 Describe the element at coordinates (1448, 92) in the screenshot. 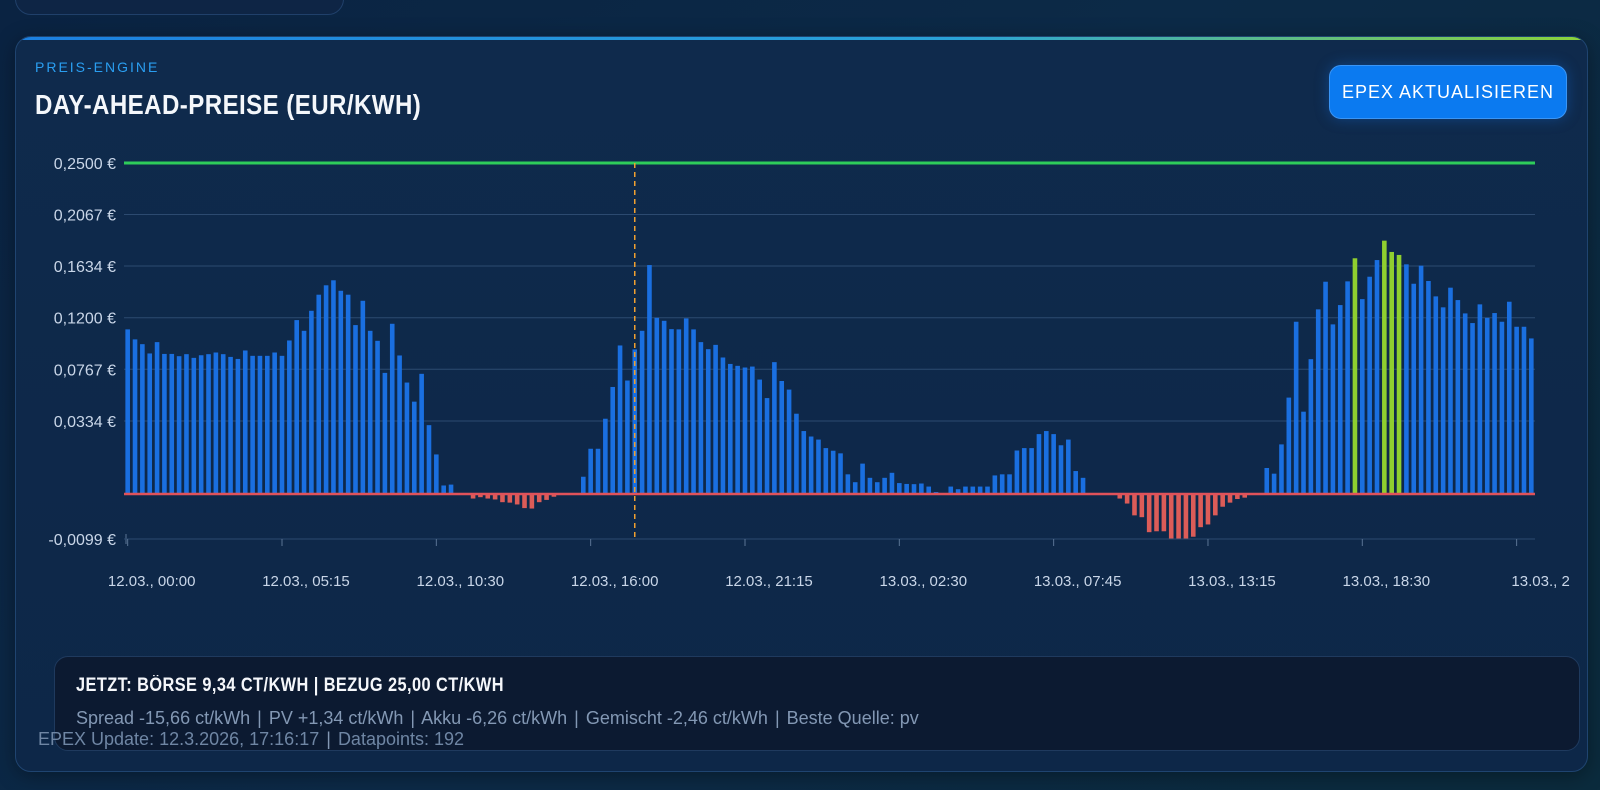

I see `epex-refresh-button: EPEX AKTUALISIEREN` at that location.